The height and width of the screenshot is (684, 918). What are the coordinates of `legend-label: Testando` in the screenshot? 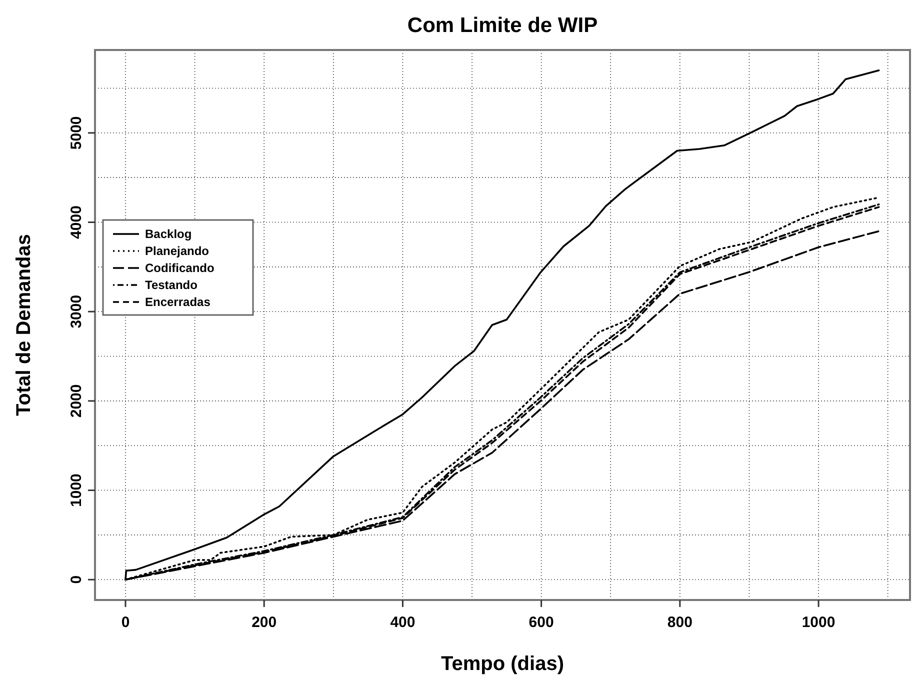 It's located at (171, 285).